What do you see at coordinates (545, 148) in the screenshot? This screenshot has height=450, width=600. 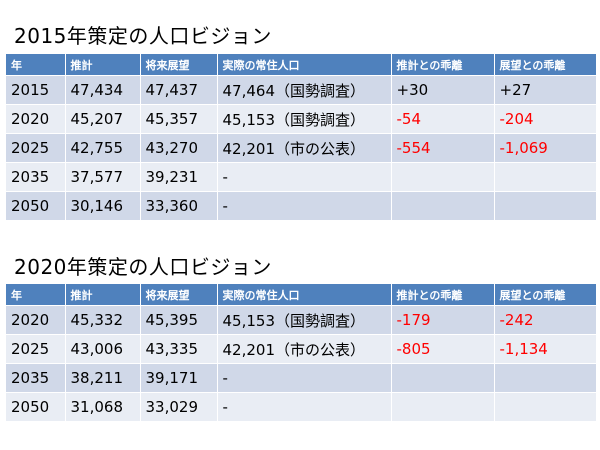 I see `outlook-gap-cell: -1,069` at bounding box center [545, 148].